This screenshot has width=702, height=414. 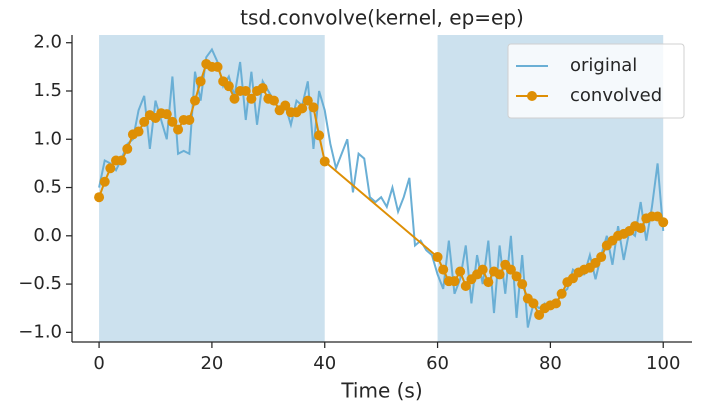 I want to click on x-tick-label: 80, so click(x=550, y=363).